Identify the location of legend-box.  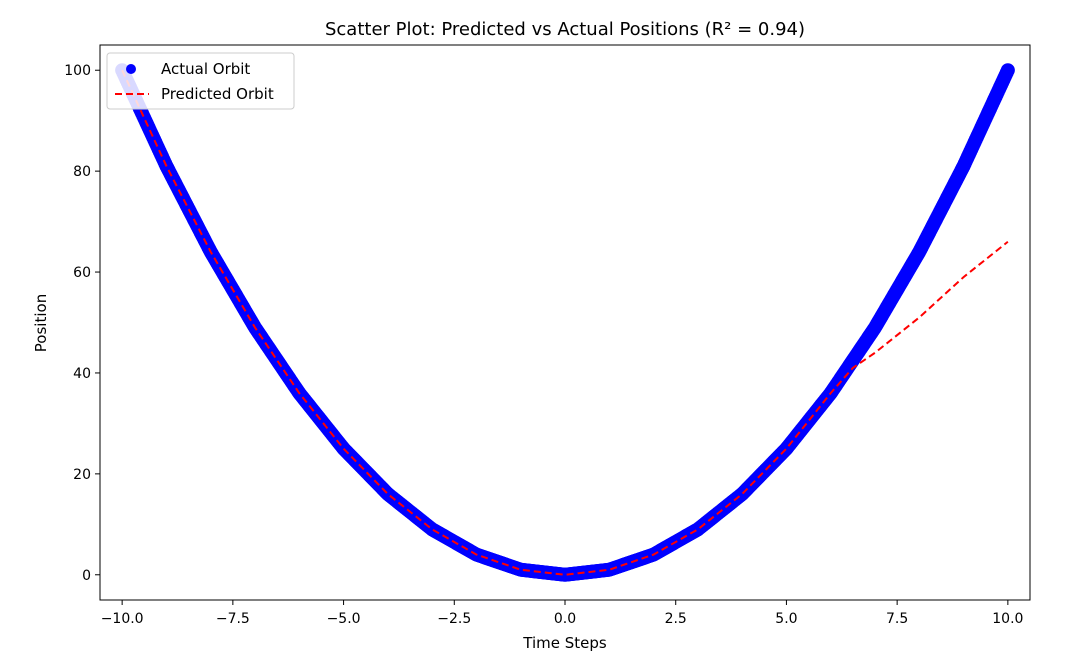
(200, 81).